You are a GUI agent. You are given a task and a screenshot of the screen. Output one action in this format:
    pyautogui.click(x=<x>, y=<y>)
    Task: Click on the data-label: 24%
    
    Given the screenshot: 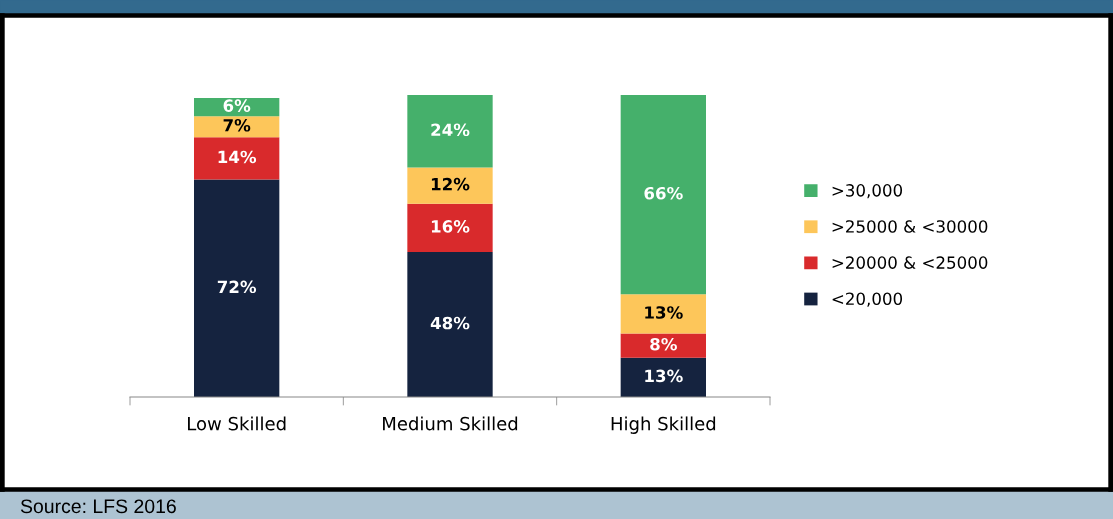 What is the action you would take?
    pyautogui.click(x=450, y=130)
    